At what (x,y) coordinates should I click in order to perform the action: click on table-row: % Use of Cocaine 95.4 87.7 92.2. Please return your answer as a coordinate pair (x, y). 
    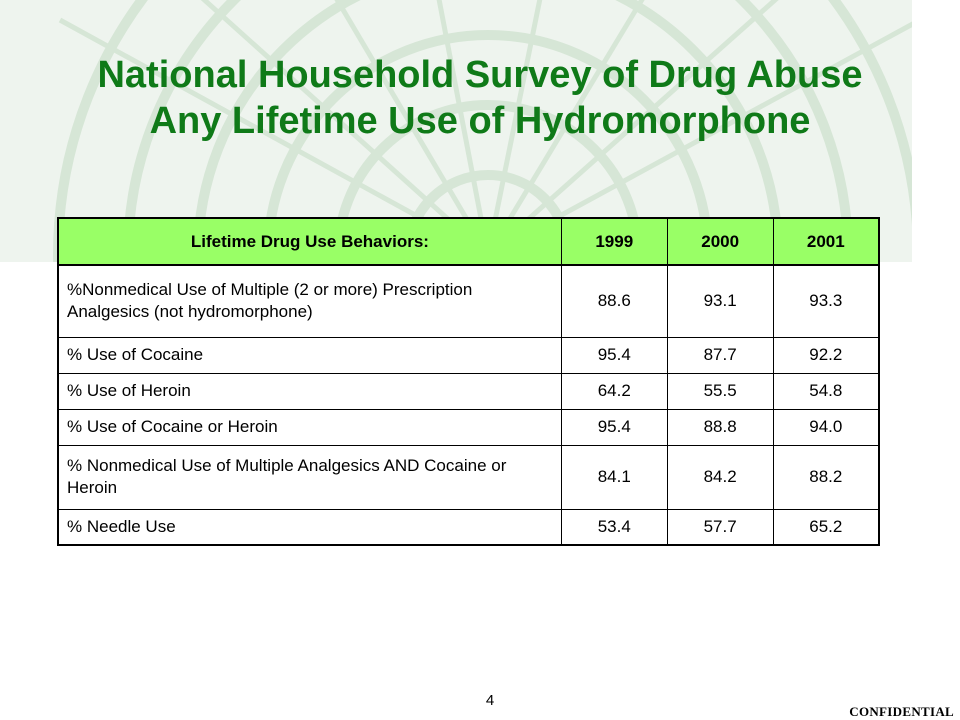
    Looking at the image, I should click on (468, 355).